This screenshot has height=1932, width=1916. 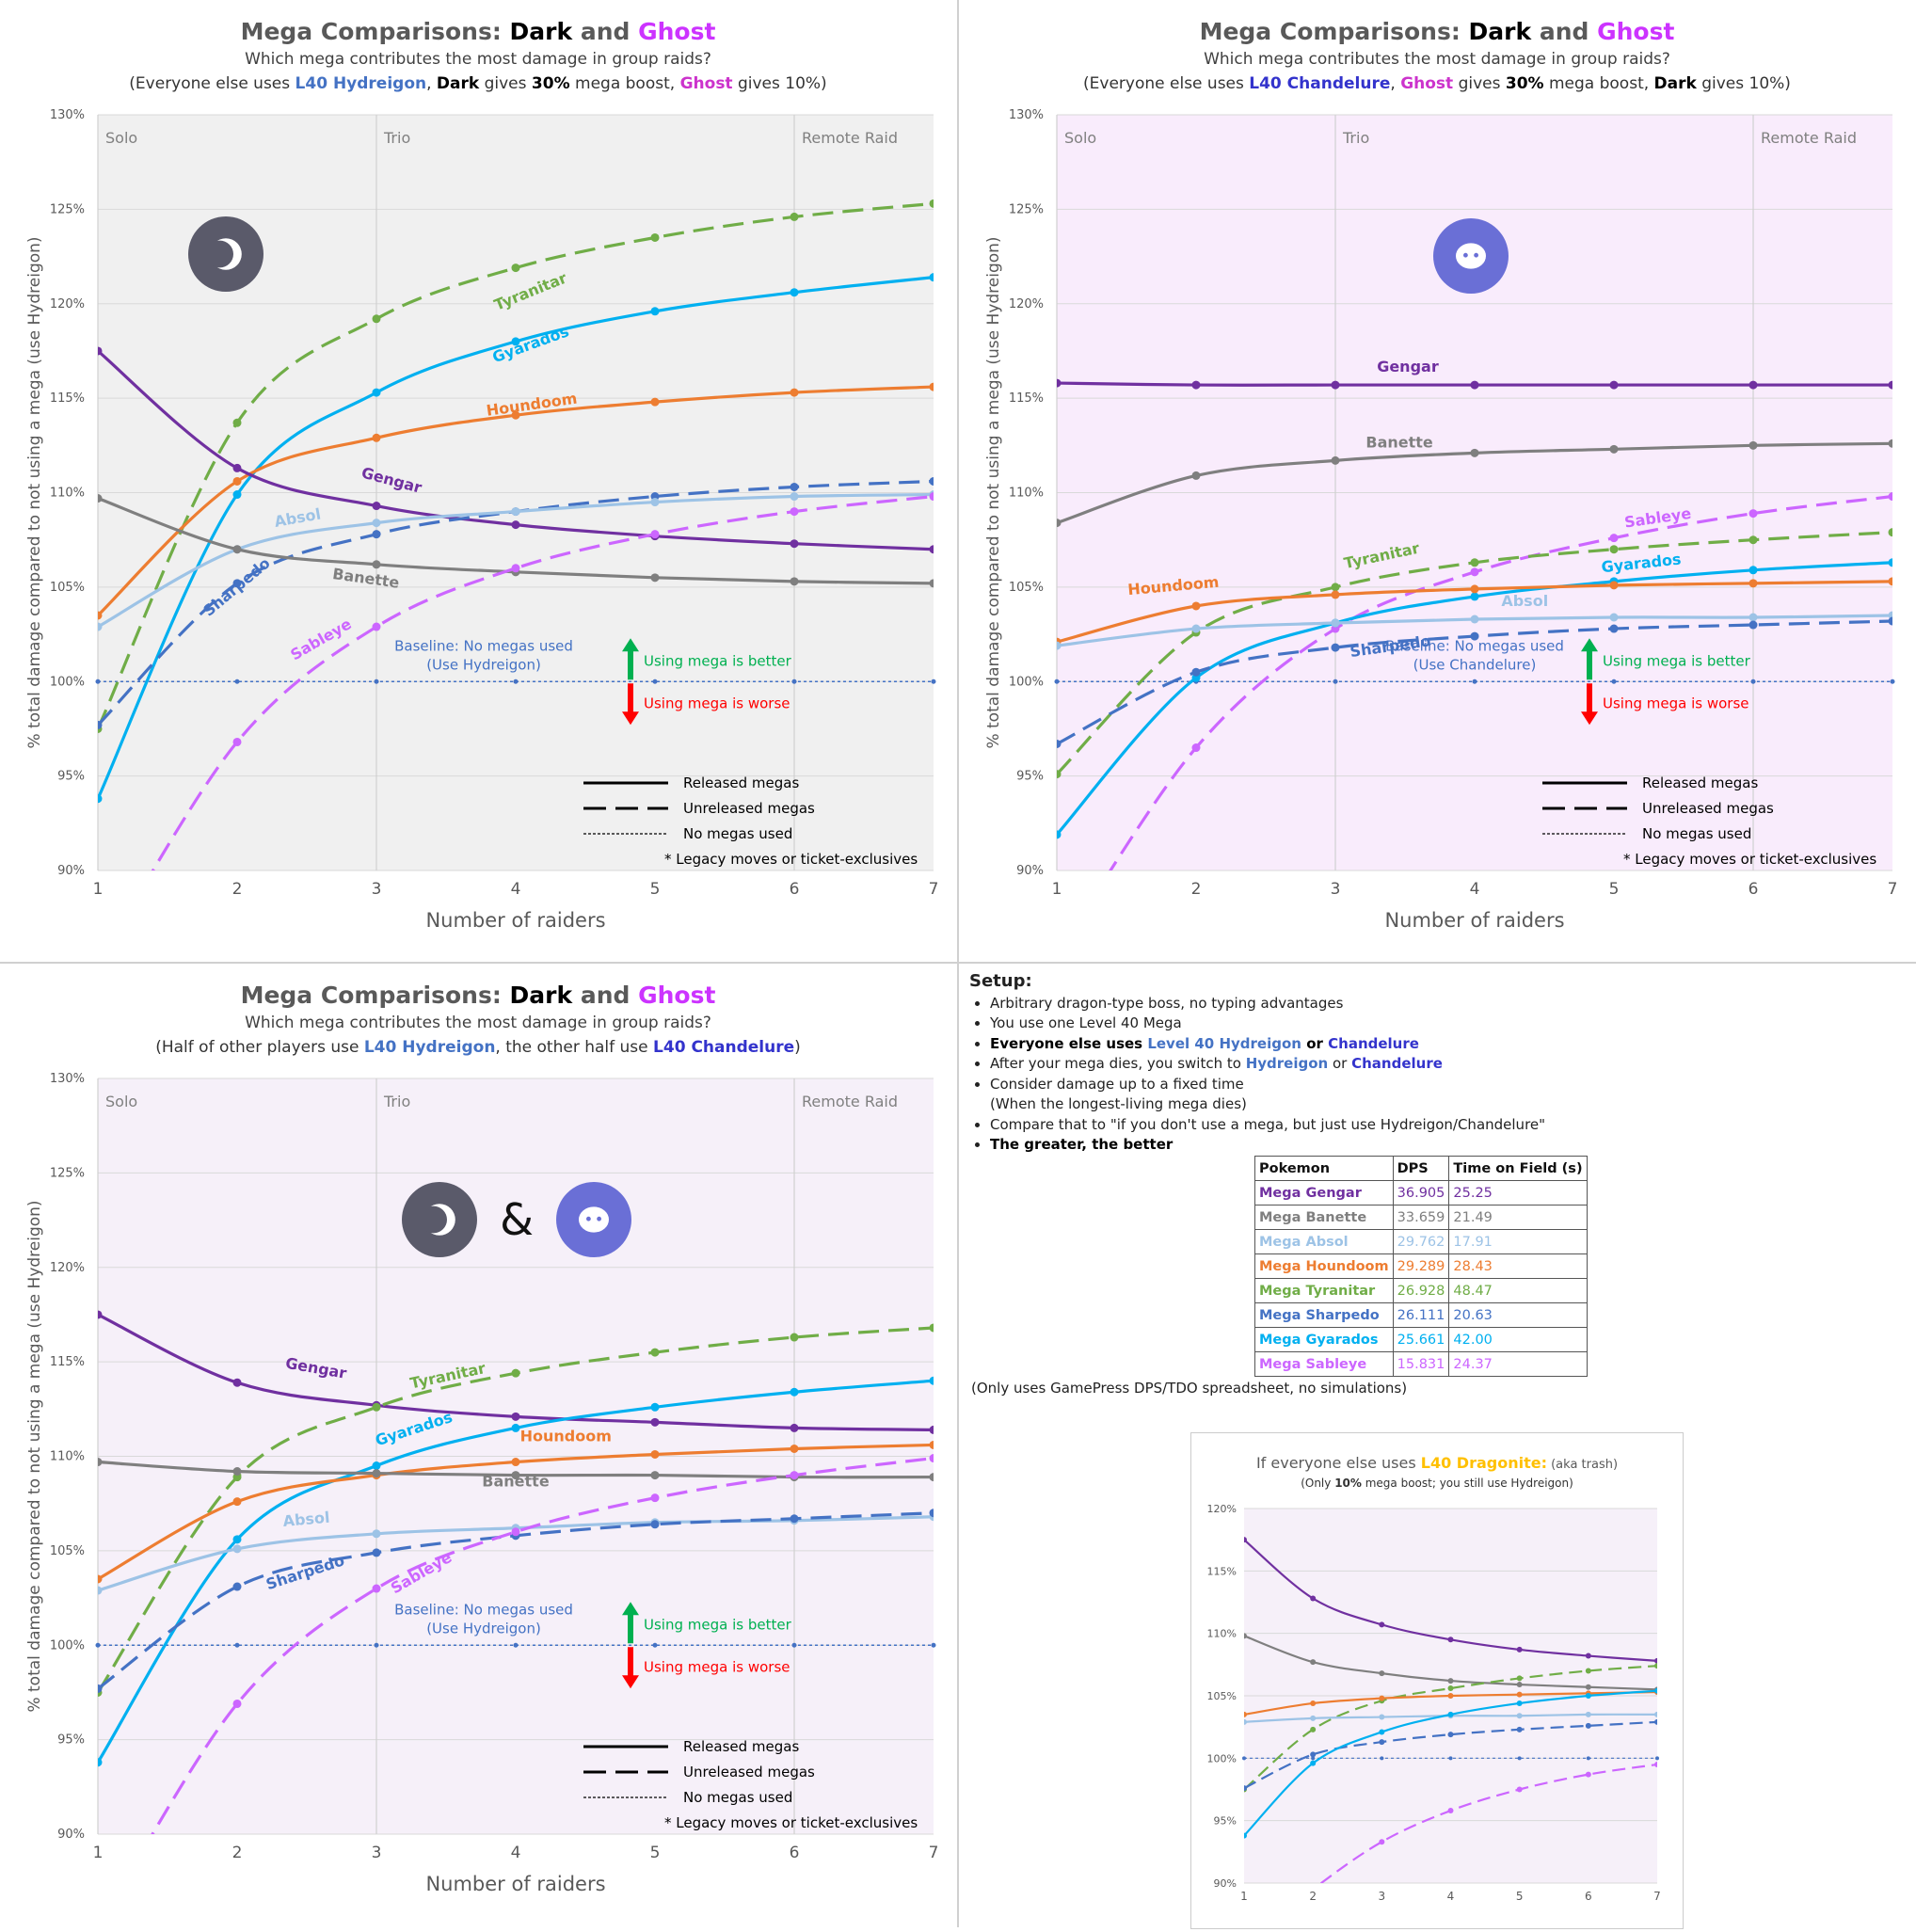 I want to click on table-cell: 15.831, so click(x=1421, y=1364).